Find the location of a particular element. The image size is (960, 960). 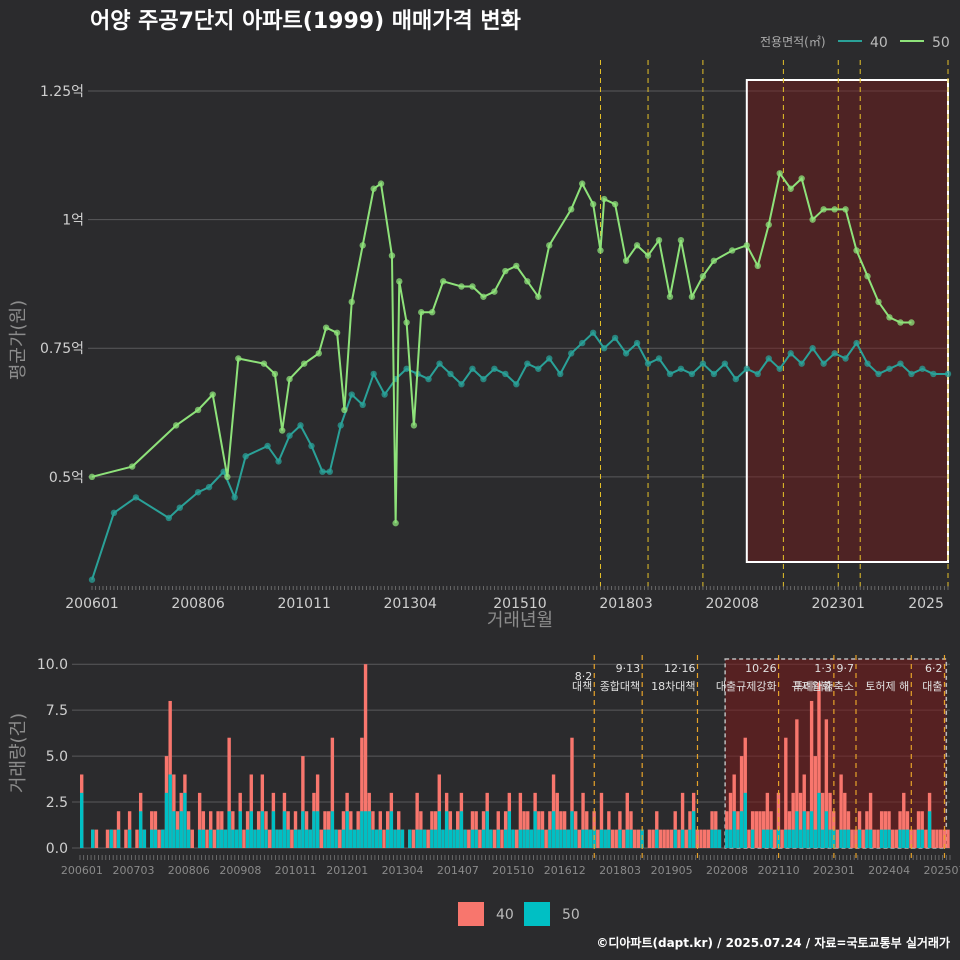

event-date-label: 9·13 is located at coordinates (628, 668).